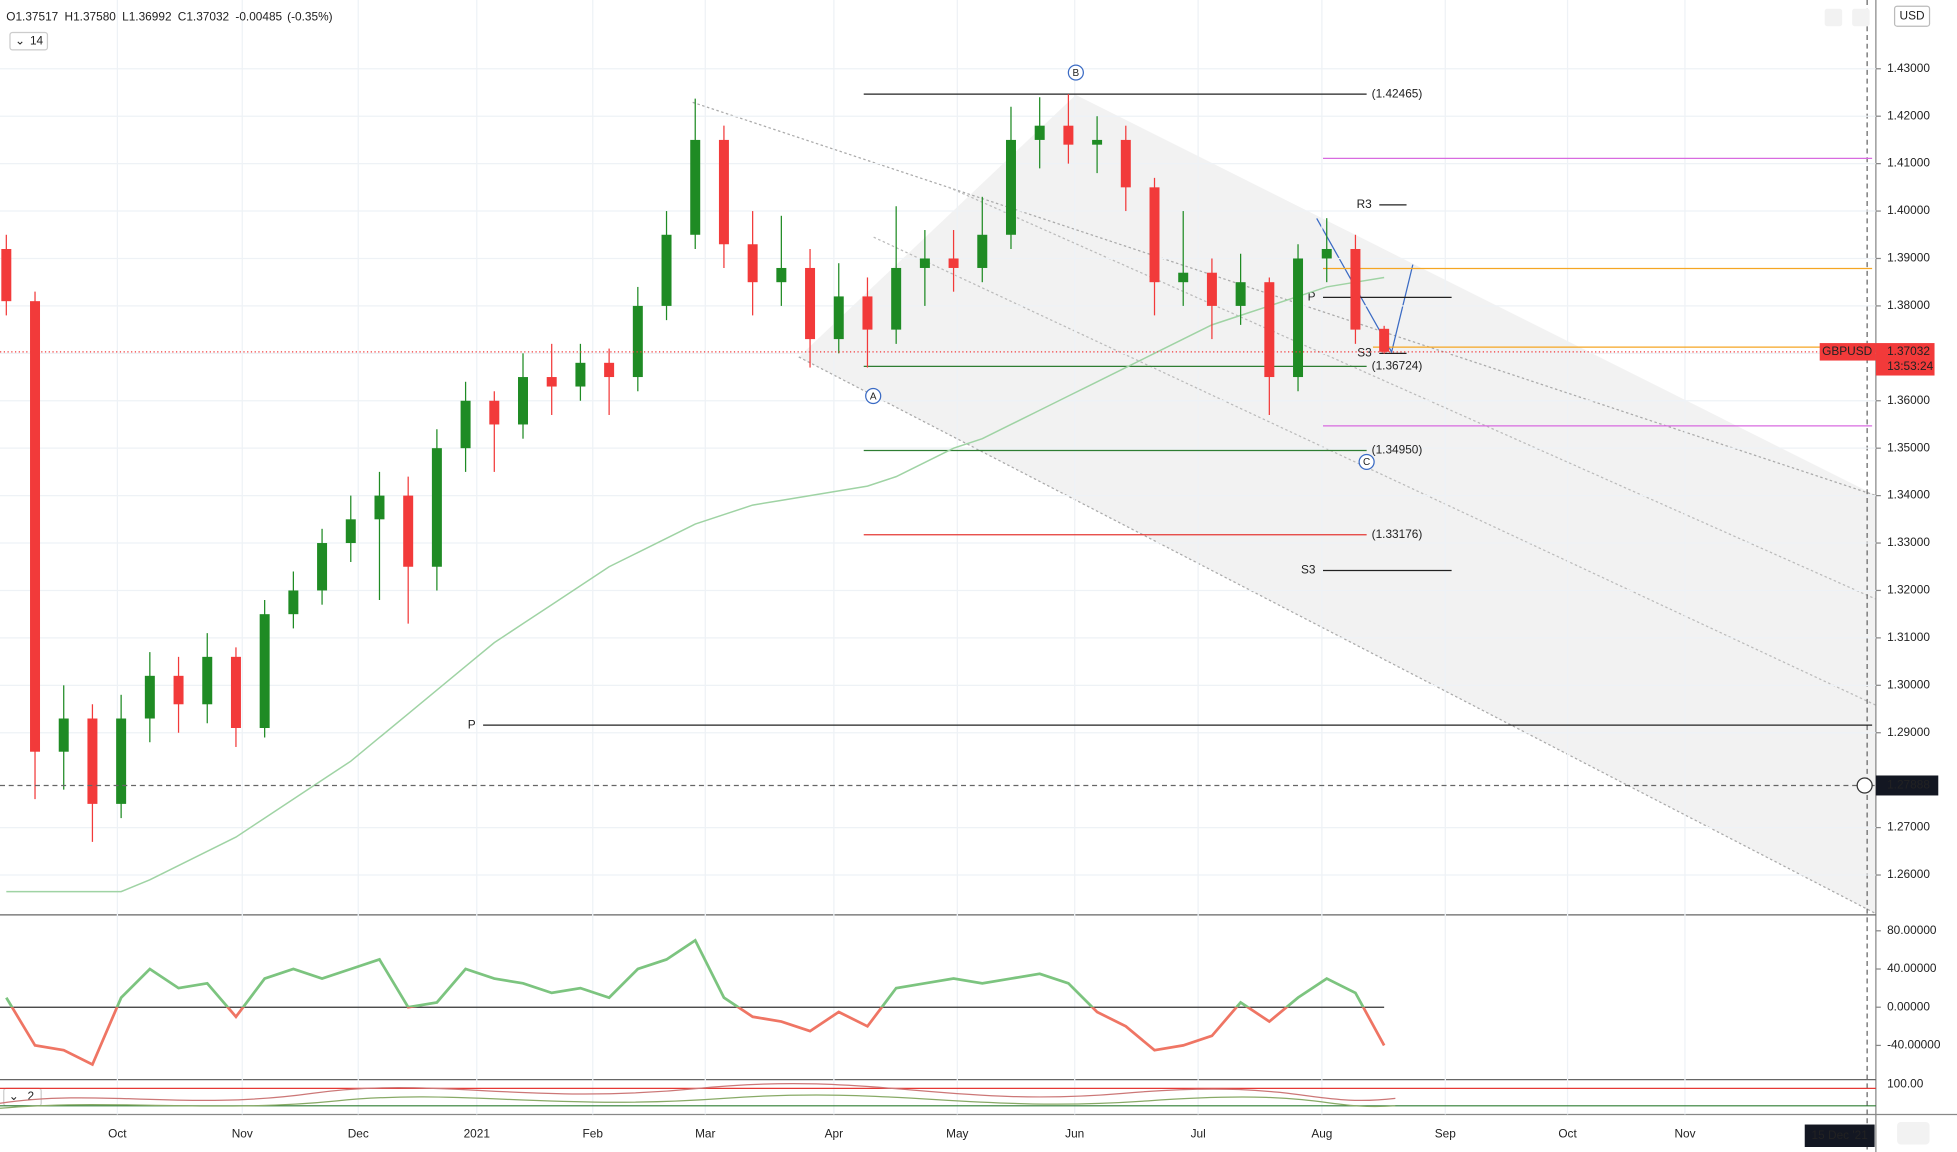  What do you see at coordinates (1397, 93) in the screenshot?
I see `level-label: (1.42465)` at bounding box center [1397, 93].